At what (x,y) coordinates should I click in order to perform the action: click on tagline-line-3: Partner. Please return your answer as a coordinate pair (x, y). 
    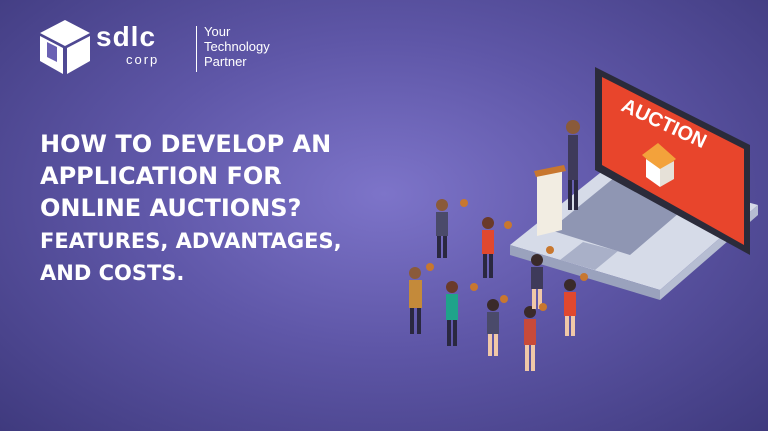
    Looking at the image, I should click on (225, 61).